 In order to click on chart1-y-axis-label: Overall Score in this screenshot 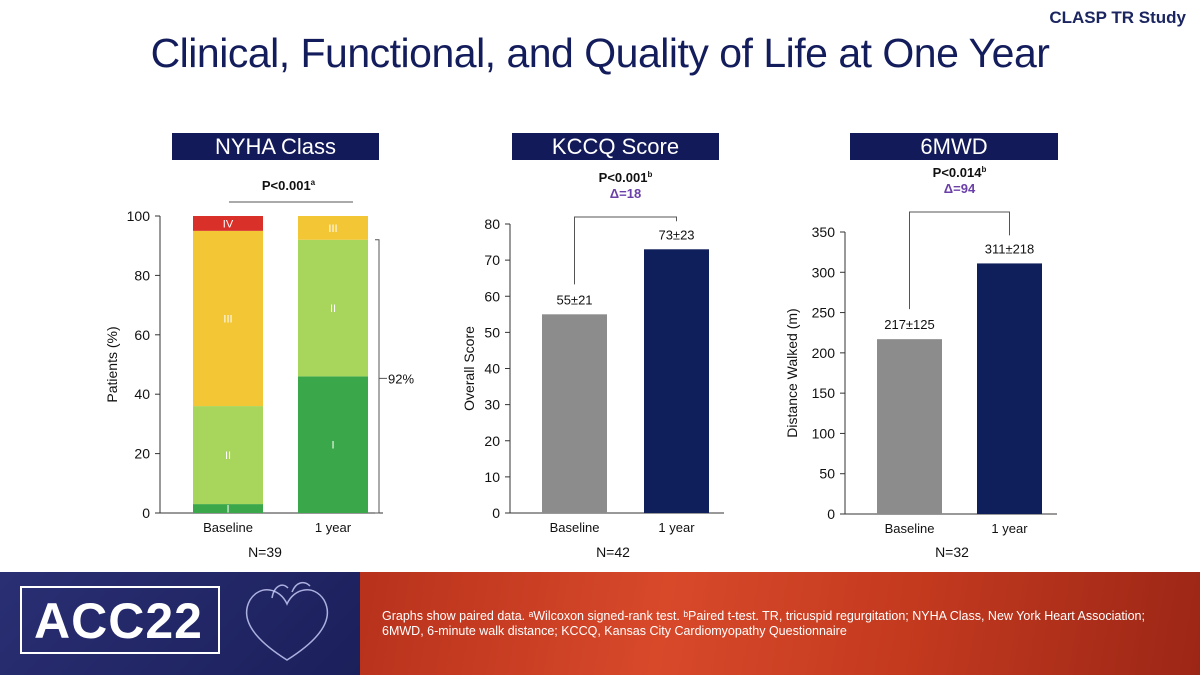, I will do `click(469, 368)`.